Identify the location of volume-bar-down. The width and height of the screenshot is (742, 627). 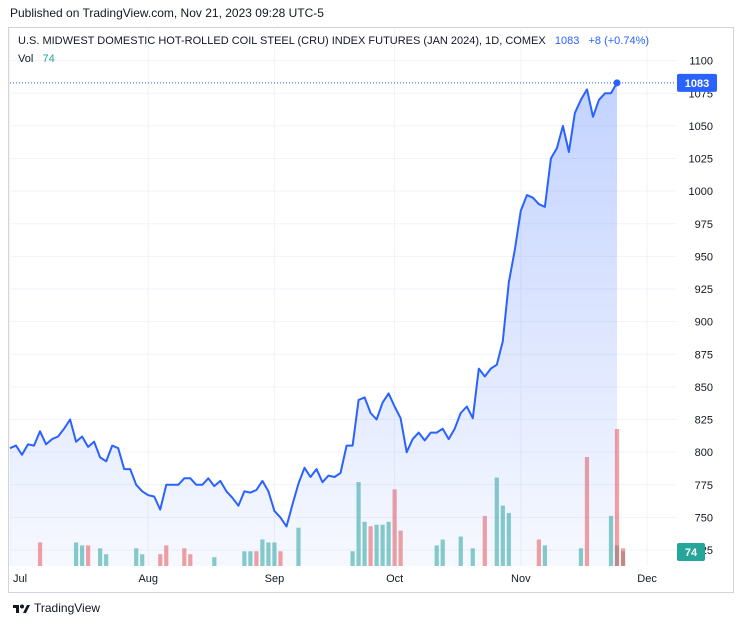
(623, 557).